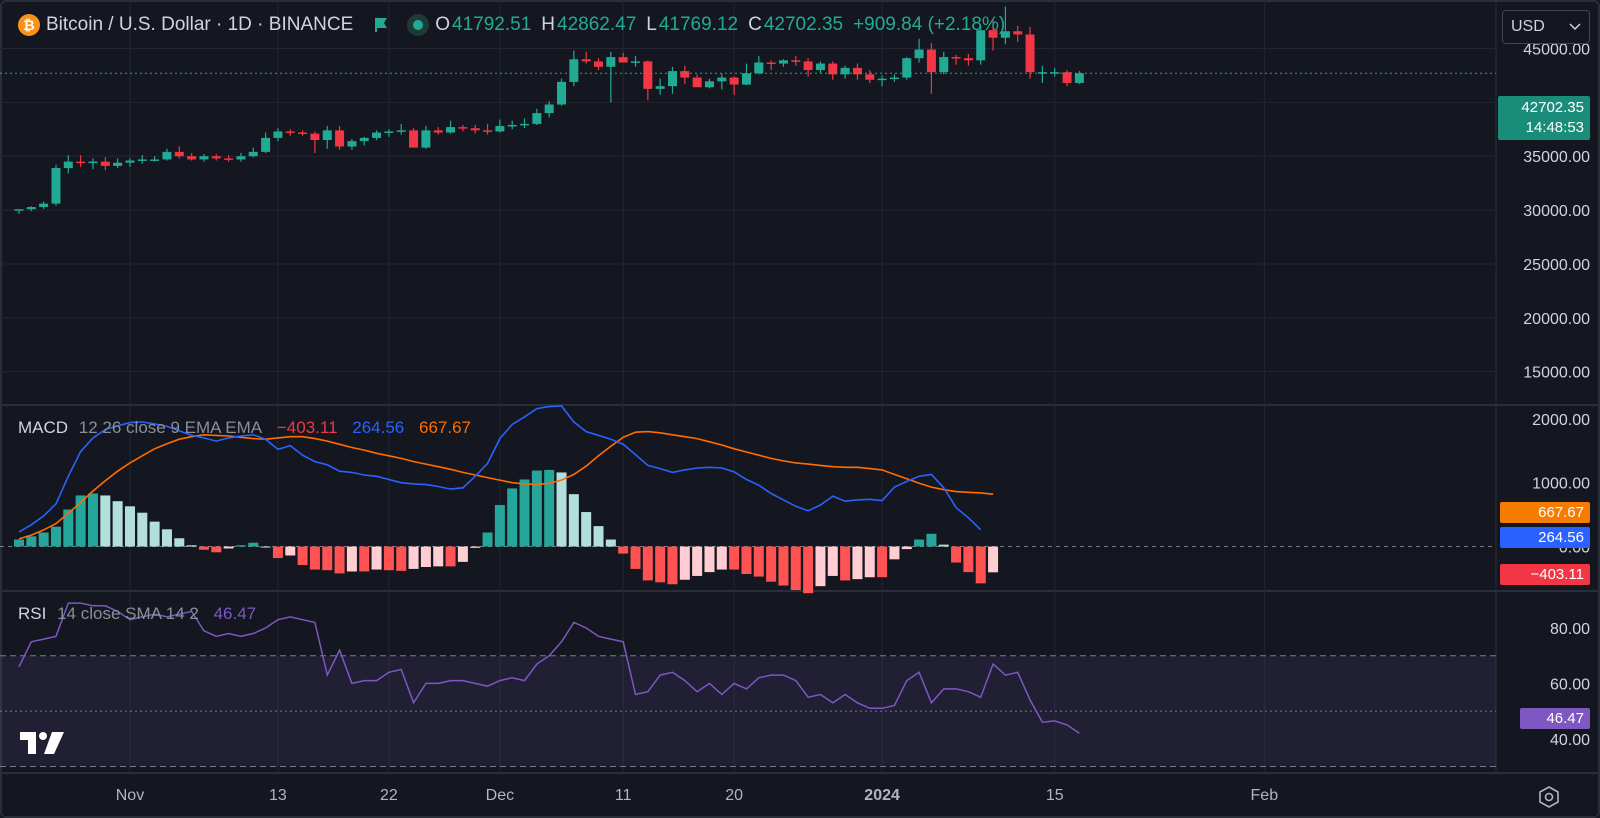 Image resolution: width=1600 pixels, height=818 pixels. Describe the element at coordinates (506, 531) in the screenshot. I see `macd-histogram` at that location.